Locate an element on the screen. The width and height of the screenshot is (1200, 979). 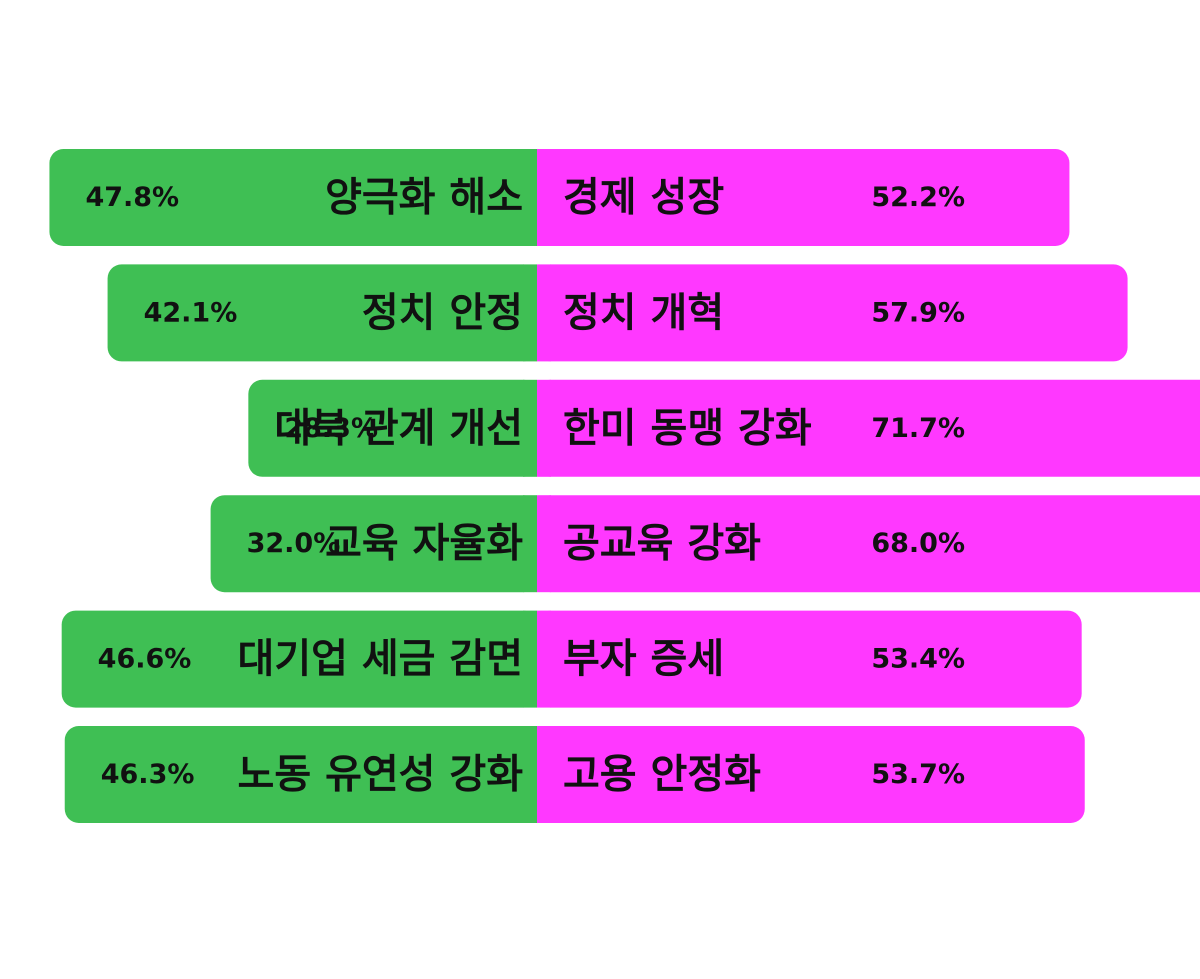
right-category-label: 정치 개혁 is located at coordinates (643, 313).